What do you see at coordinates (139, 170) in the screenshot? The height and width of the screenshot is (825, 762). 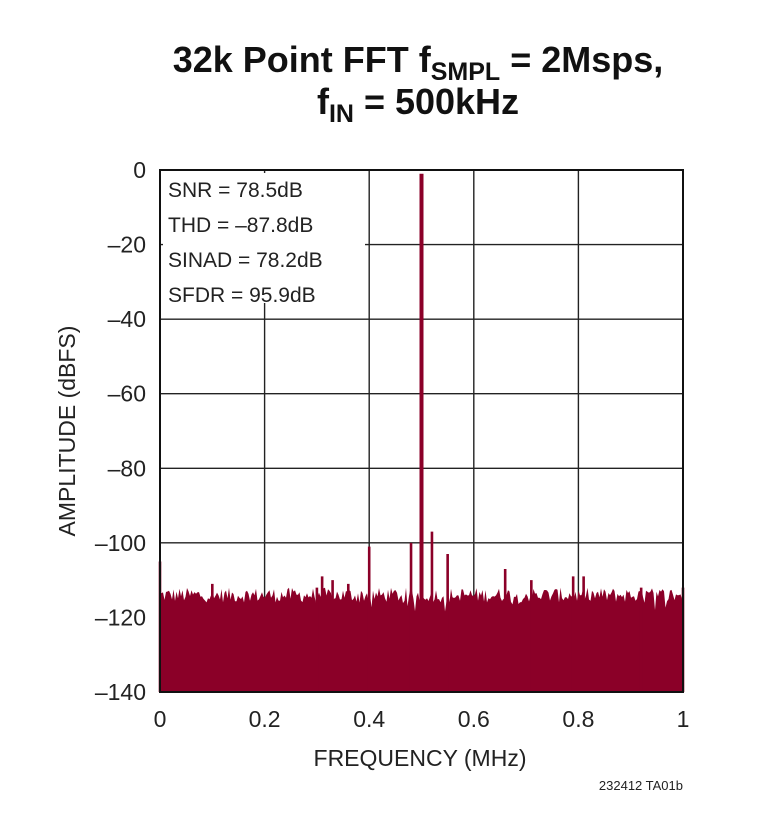 I see `y-tick-label: 0` at bounding box center [139, 170].